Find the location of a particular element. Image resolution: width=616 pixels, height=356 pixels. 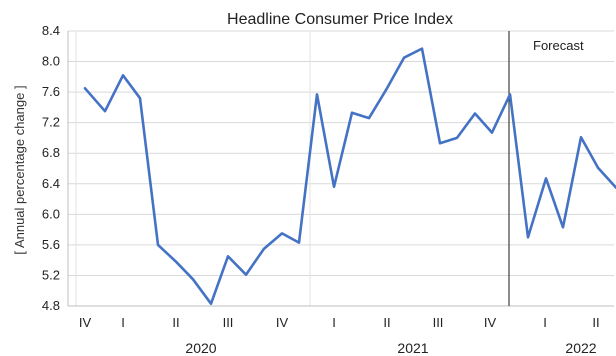

y-tick-label: 5.2 is located at coordinates (51, 274).